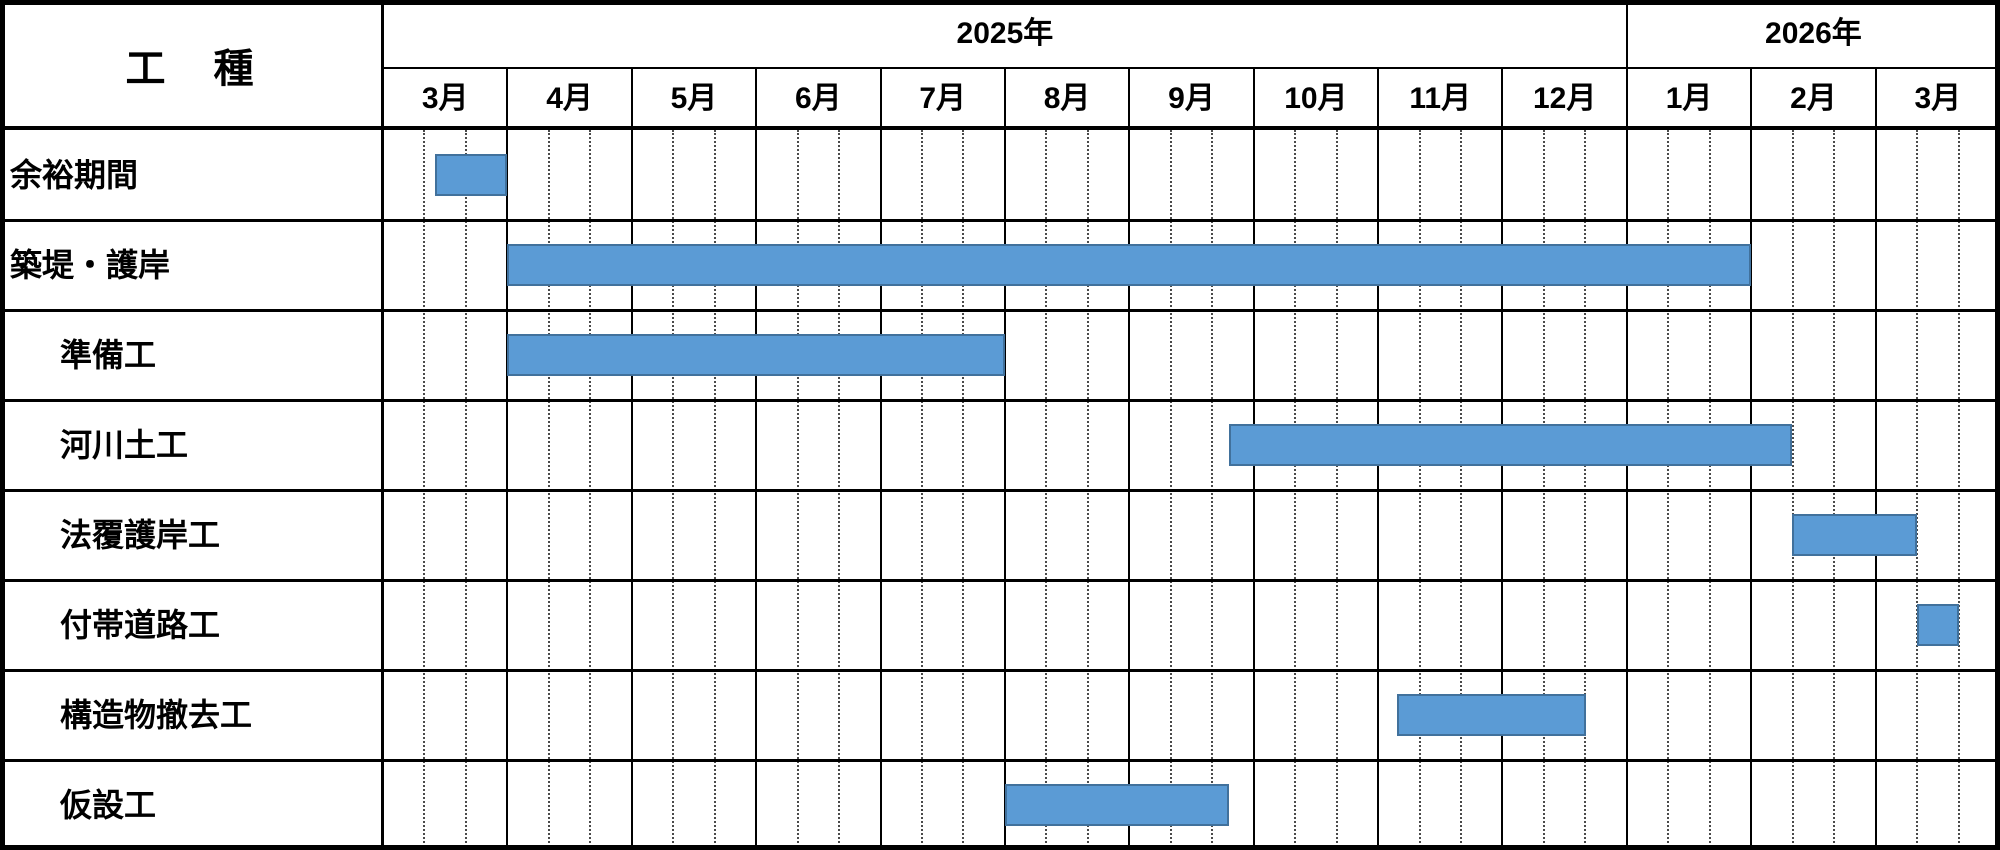  I want to click on year-month-divider-line, so click(1191, 68).